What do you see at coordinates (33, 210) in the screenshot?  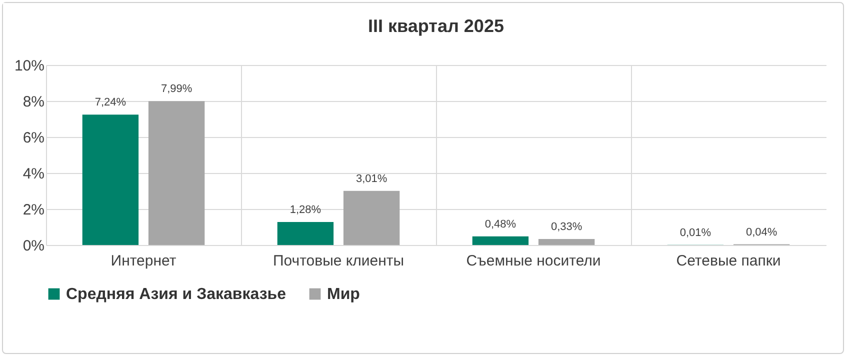 I see `y-tick-label: 2%` at bounding box center [33, 210].